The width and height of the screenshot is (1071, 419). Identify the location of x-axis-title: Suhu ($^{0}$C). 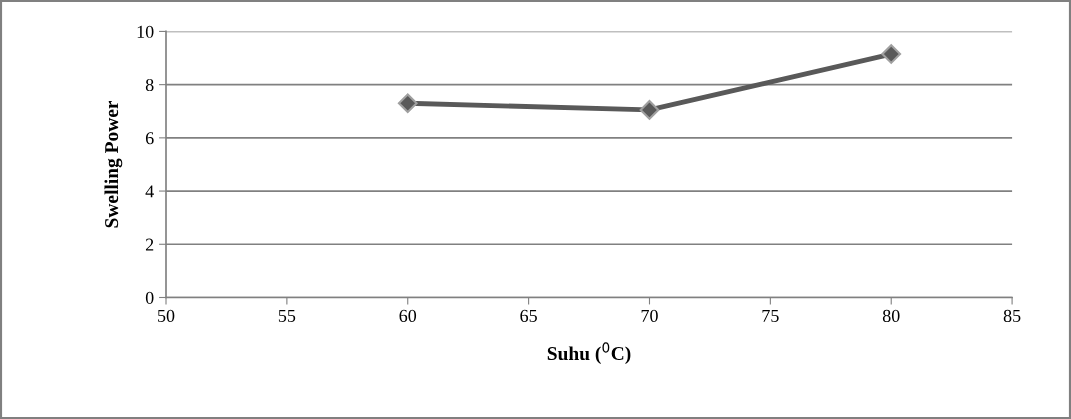
(589, 353).